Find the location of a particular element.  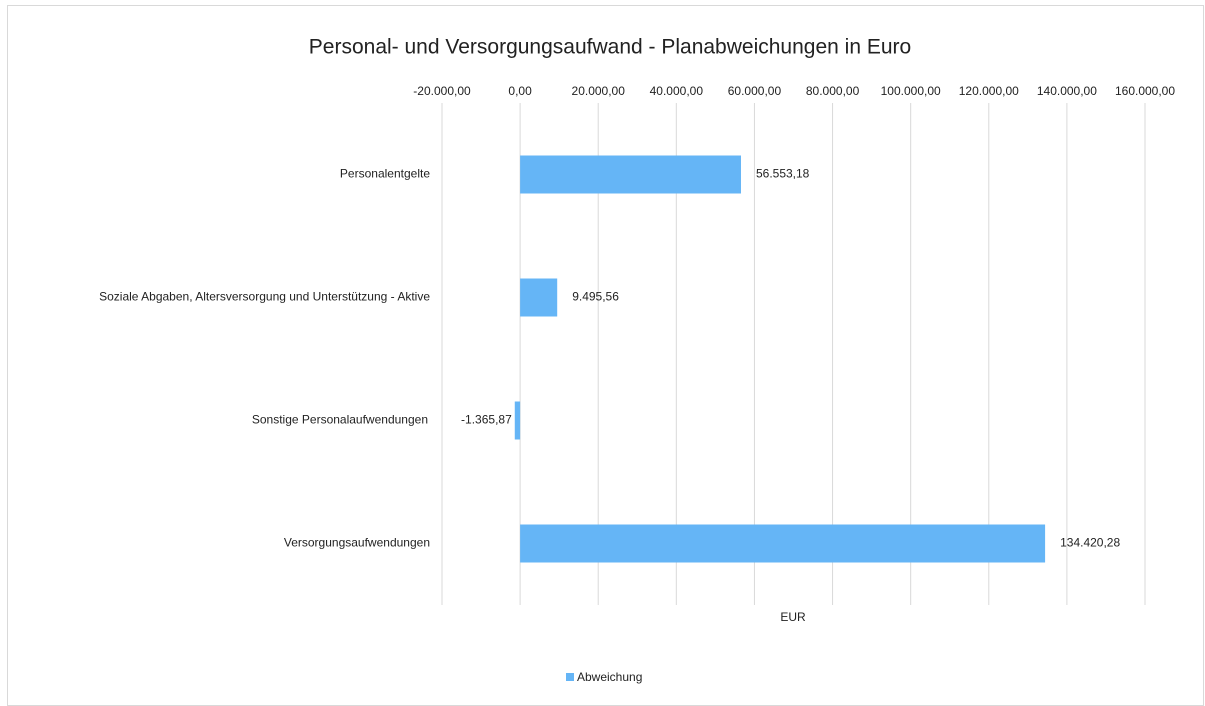

data-label: 56.553,18 is located at coordinates (783, 174).